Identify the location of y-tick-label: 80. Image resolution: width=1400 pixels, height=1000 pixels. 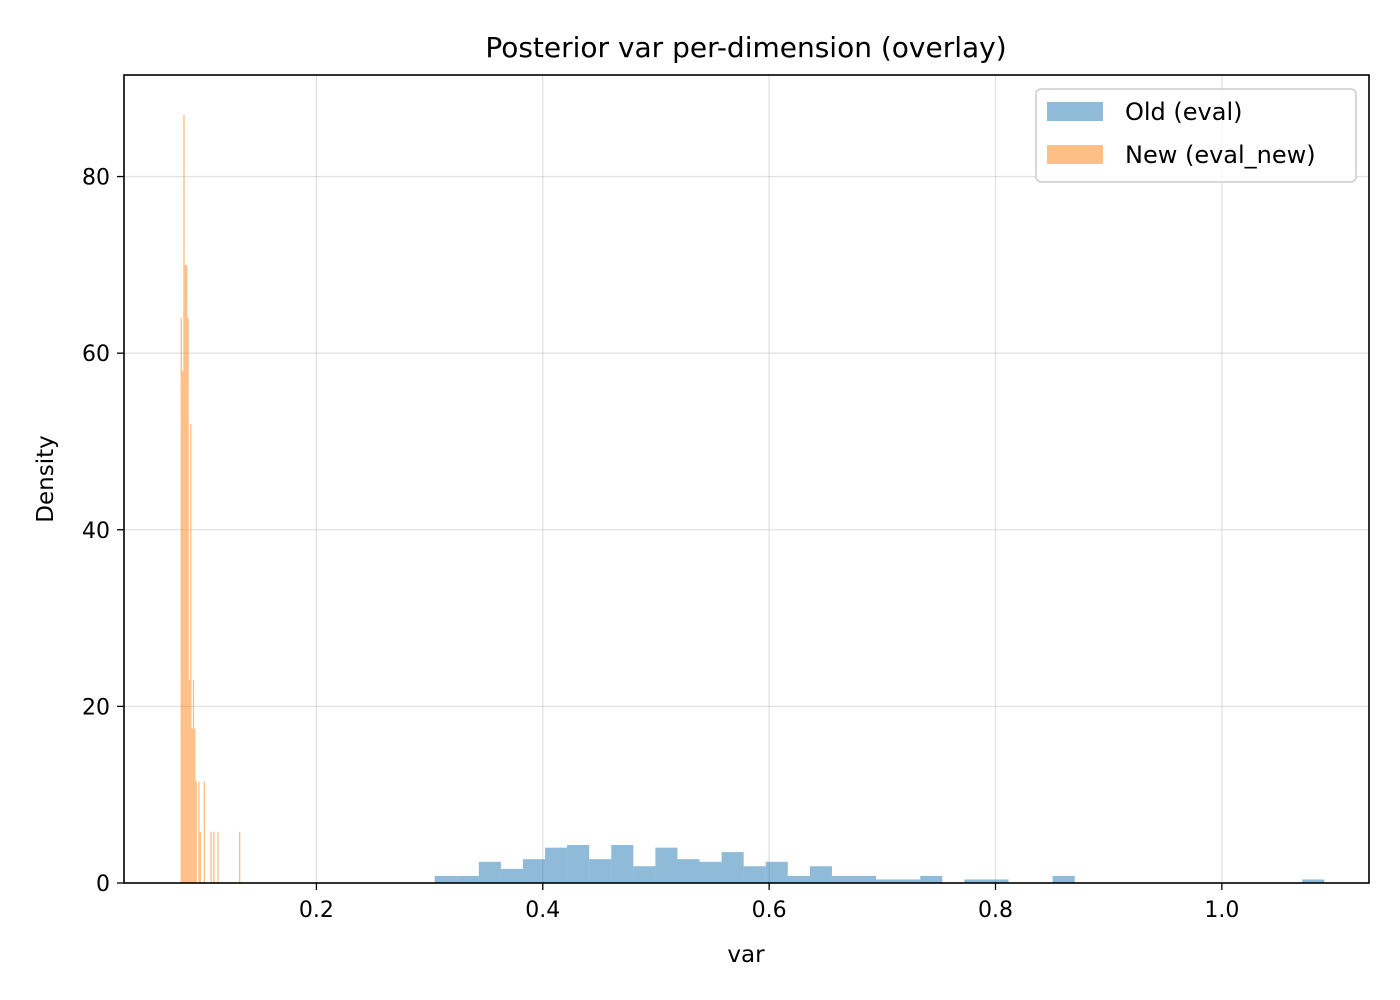
(96, 178).